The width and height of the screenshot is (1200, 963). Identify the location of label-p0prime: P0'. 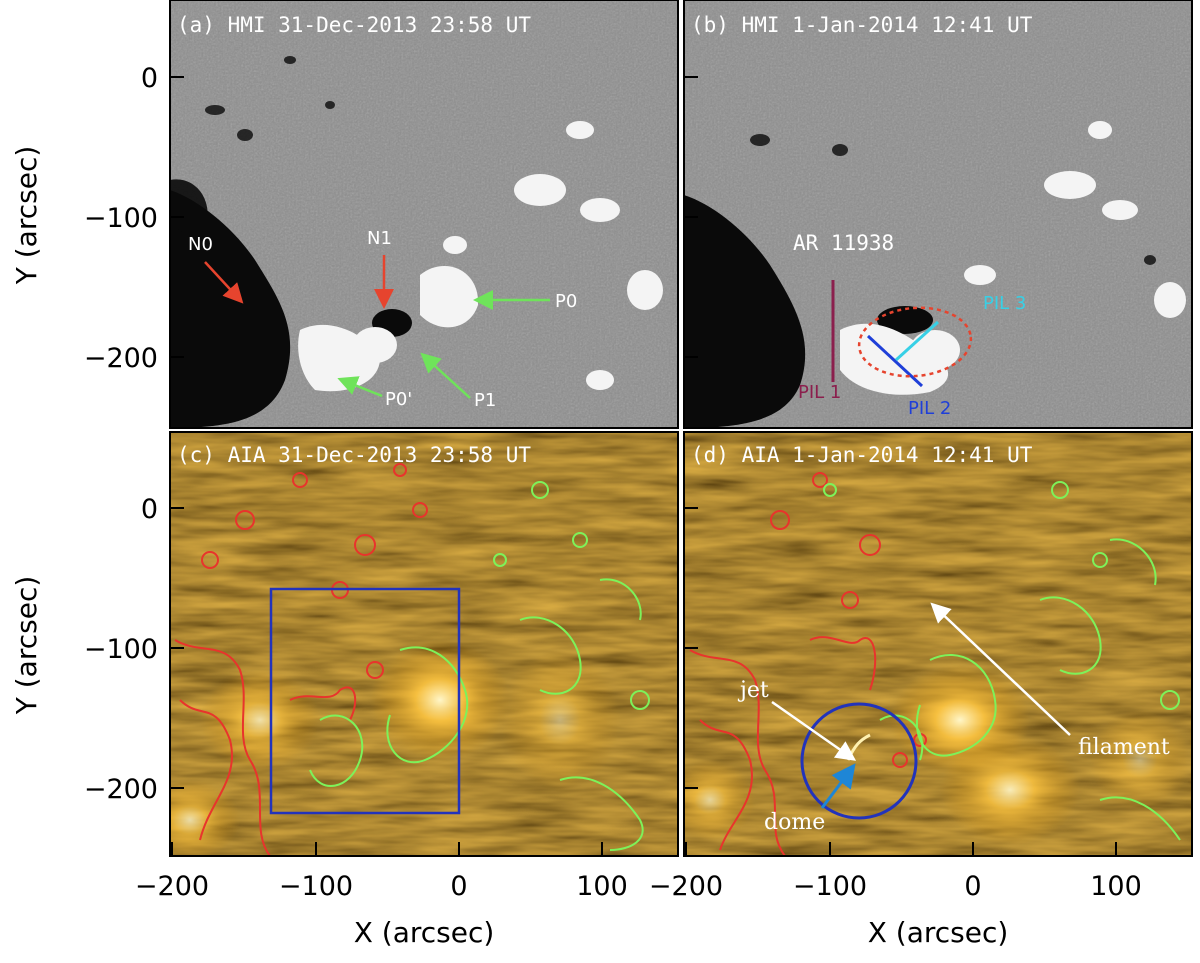
(398, 399).